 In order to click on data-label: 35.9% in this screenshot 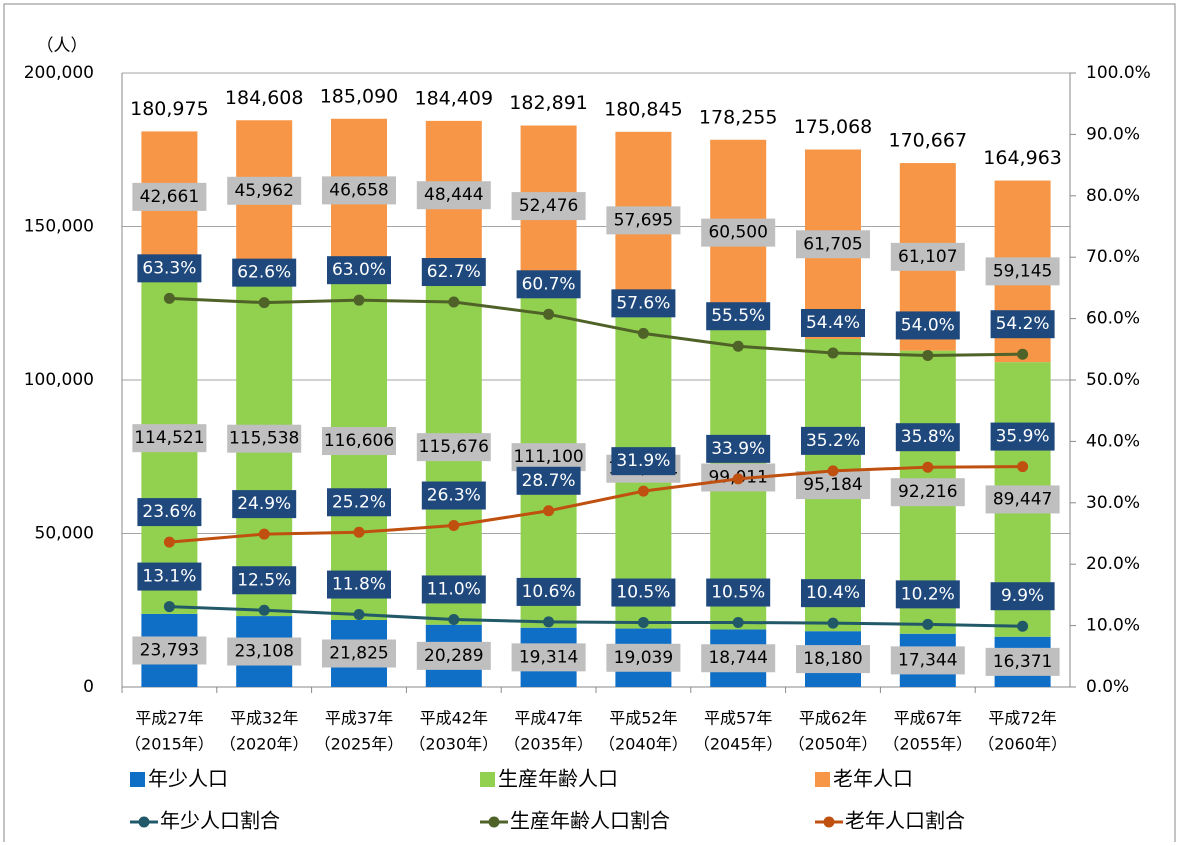, I will do `click(1023, 437)`.